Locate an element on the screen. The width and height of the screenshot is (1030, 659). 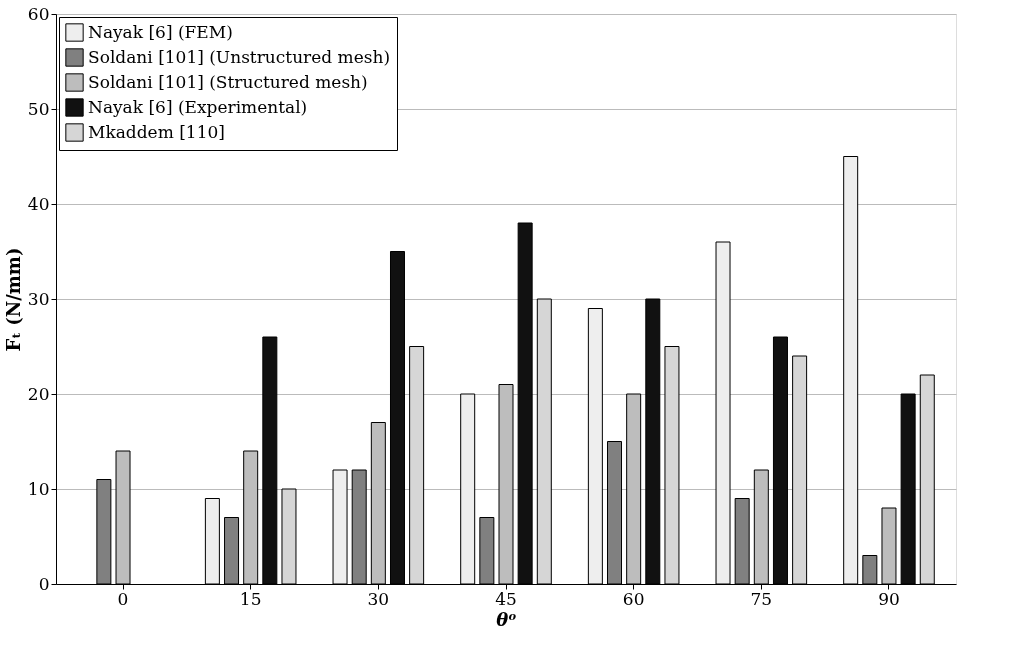
legend-label: Nayak [6] (Experimental) is located at coordinates (198, 106).